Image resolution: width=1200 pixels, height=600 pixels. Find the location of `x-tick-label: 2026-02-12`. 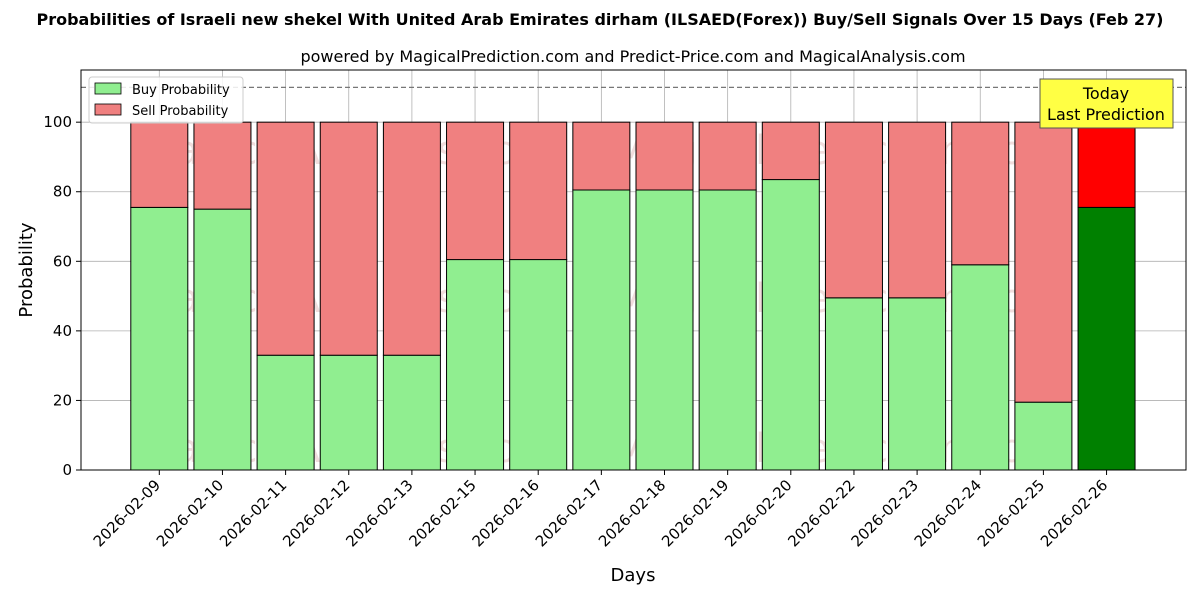

x-tick-label: 2026-02-12 is located at coordinates (316, 513).